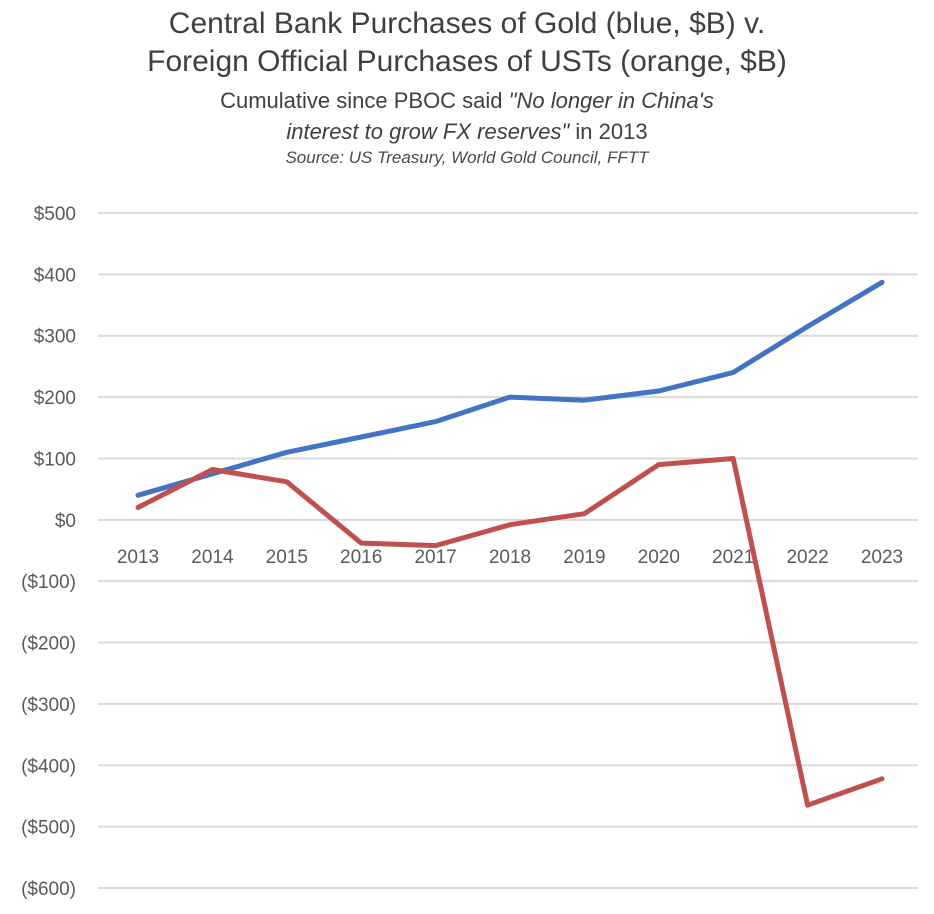  What do you see at coordinates (48, 766) in the screenshot?
I see `y-tick-label: ($400)` at bounding box center [48, 766].